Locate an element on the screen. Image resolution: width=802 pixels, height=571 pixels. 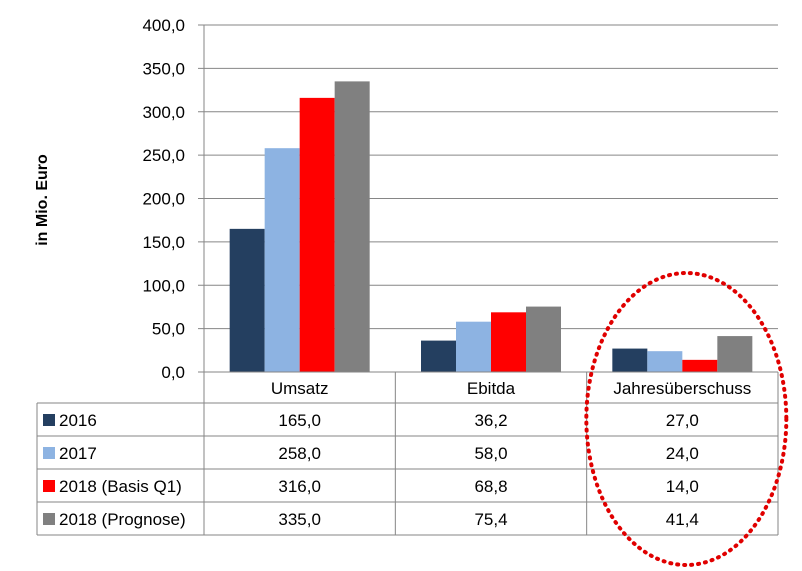
y-tick-label: 250,0 is located at coordinates (163, 155).